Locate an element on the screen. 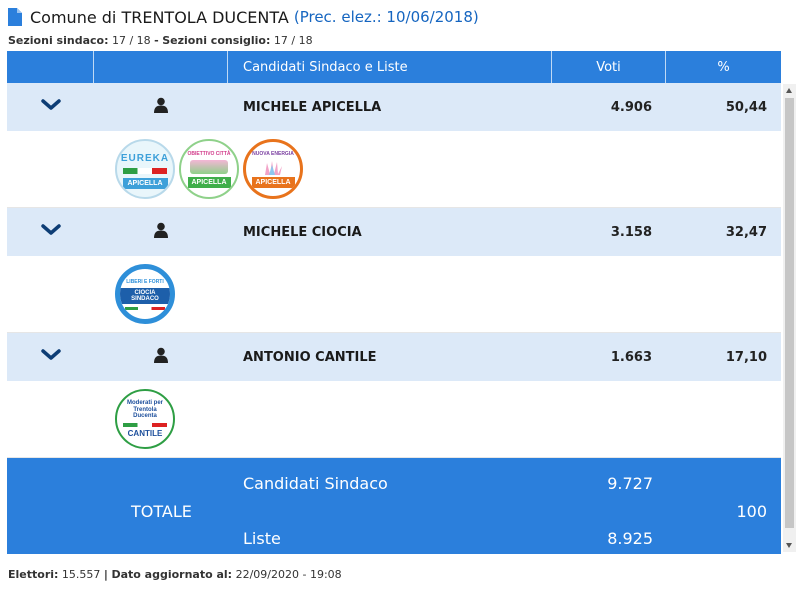 This screenshot has height=590, width=800. header-pct: % is located at coordinates (723, 67).